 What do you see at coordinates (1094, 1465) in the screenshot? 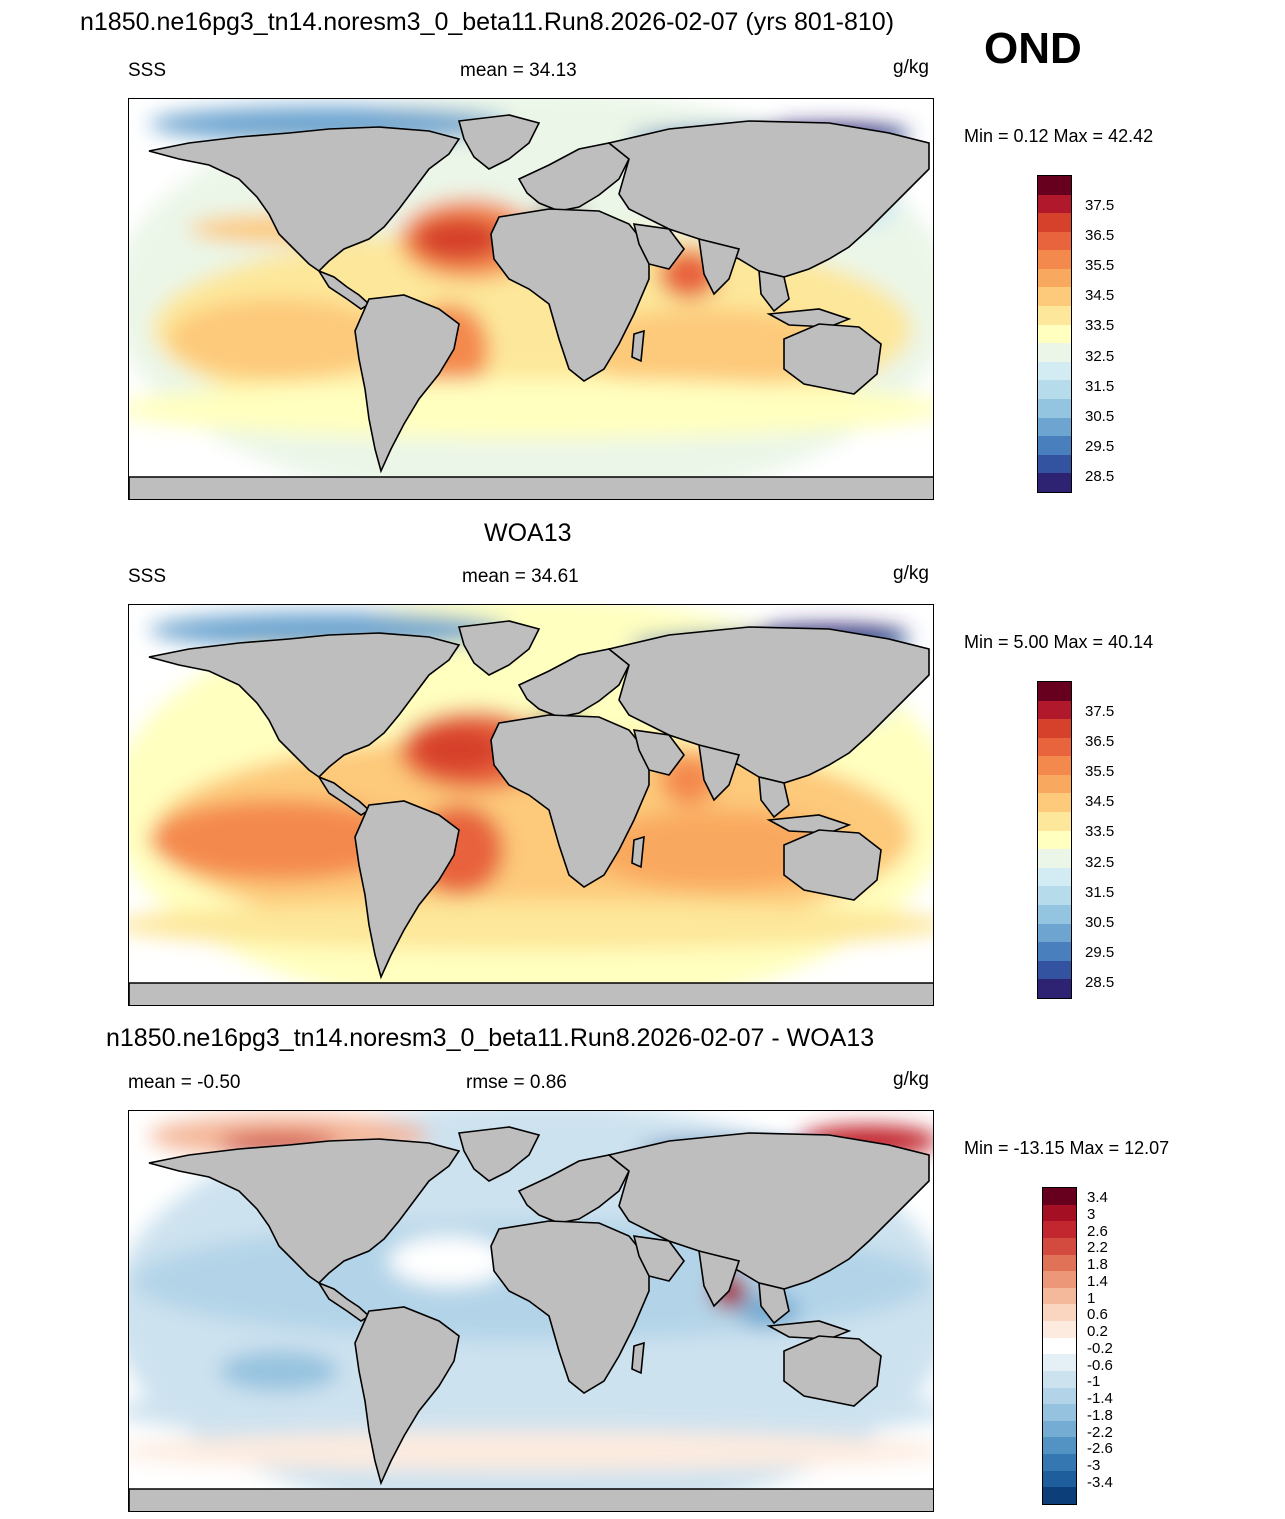
I see `colorbar-tick-label: -3` at bounding box center [1094, 1465].